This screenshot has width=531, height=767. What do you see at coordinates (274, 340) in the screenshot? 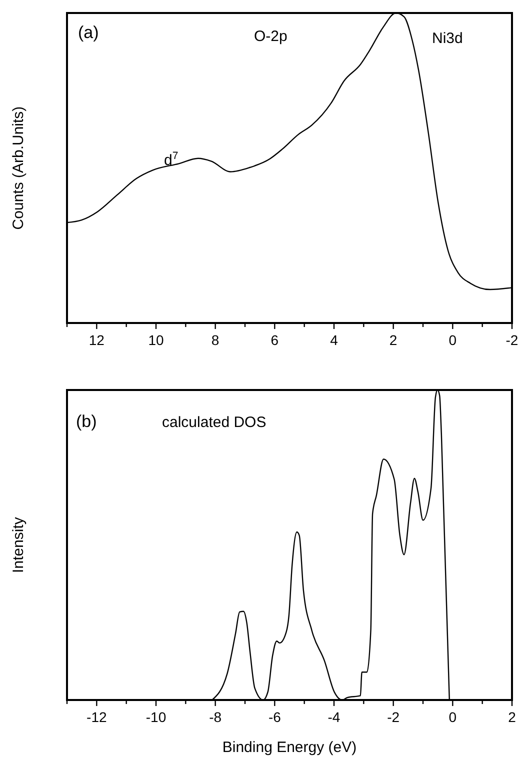
I see `x-tick-label: 6` at bounding box center [274, 340].